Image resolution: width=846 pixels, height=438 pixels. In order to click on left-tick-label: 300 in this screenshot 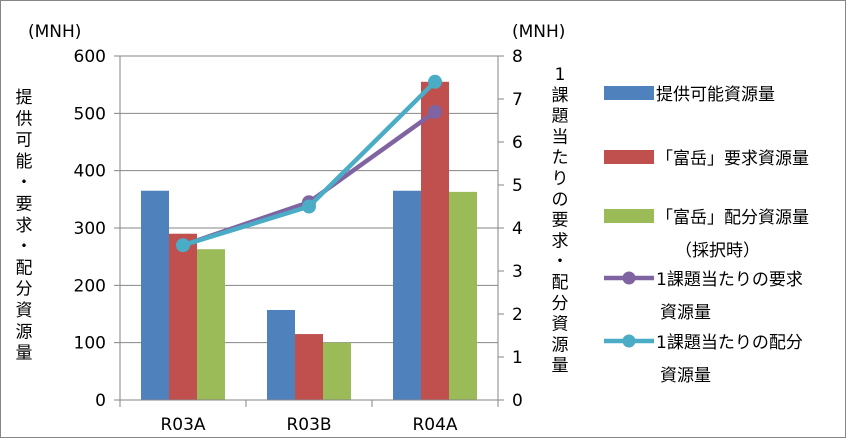, I will do `click(90, 229)`.